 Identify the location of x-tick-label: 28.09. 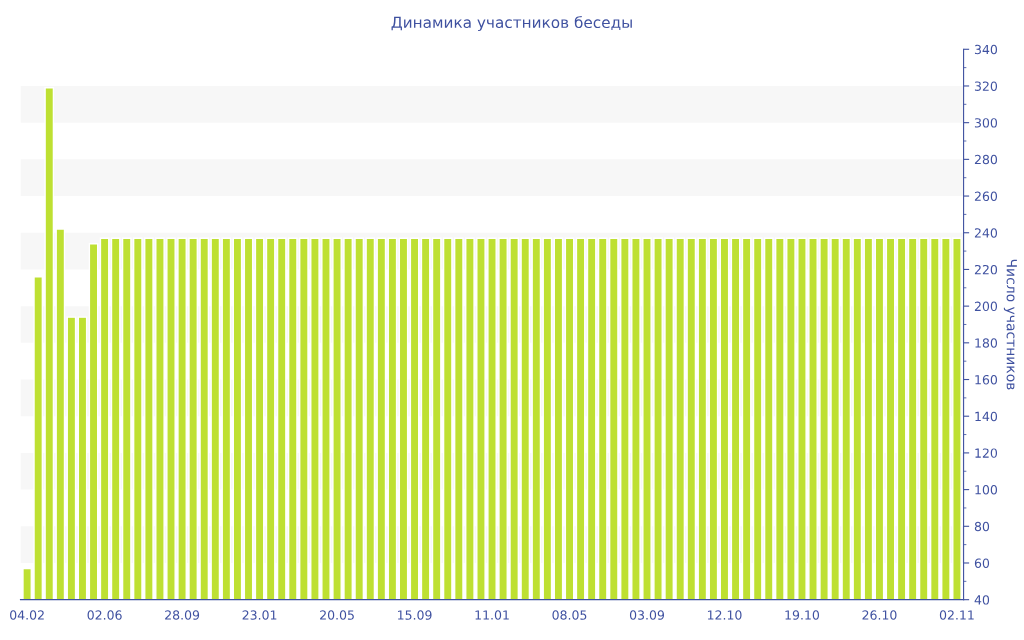
(182, 615).